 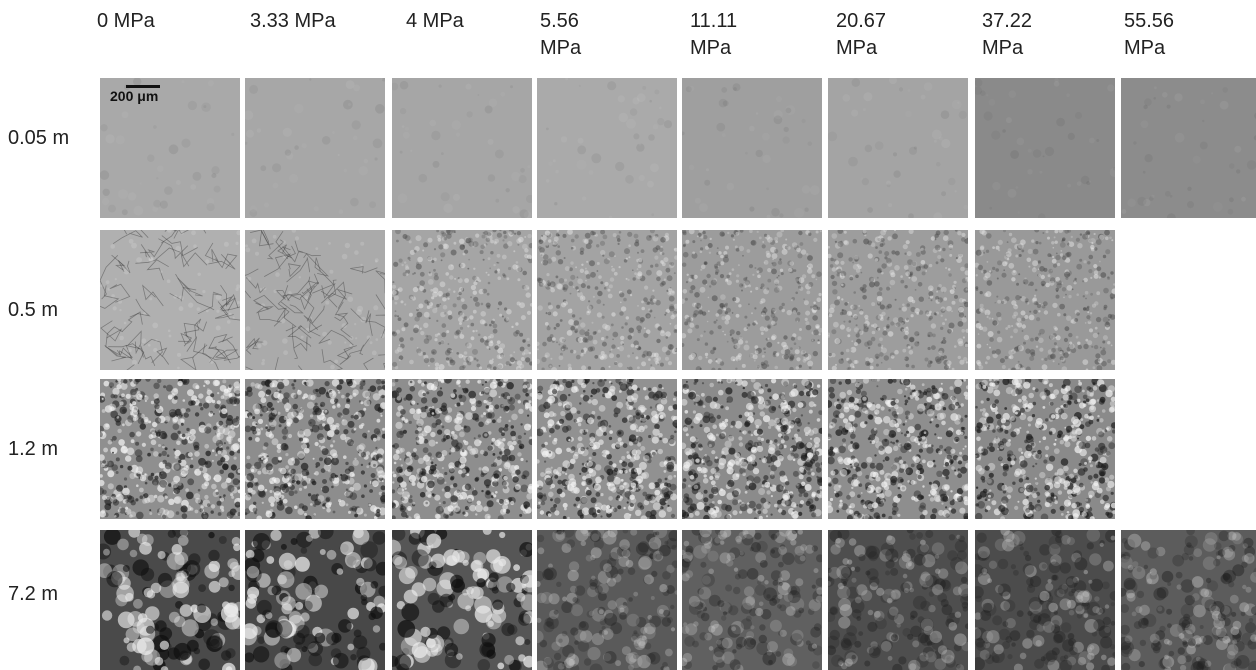 What do you see at coordinates (126, 21) in the screenshot?
I see `column-label-0-mpa: 0 MPa` at bounding box center [126, 21].